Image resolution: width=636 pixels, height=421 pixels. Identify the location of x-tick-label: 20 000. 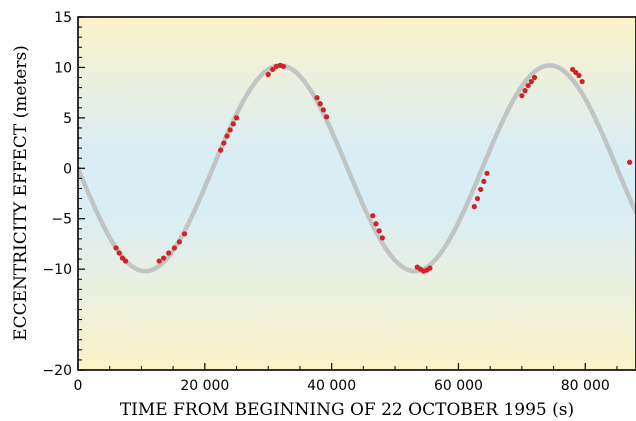
(204, 386).